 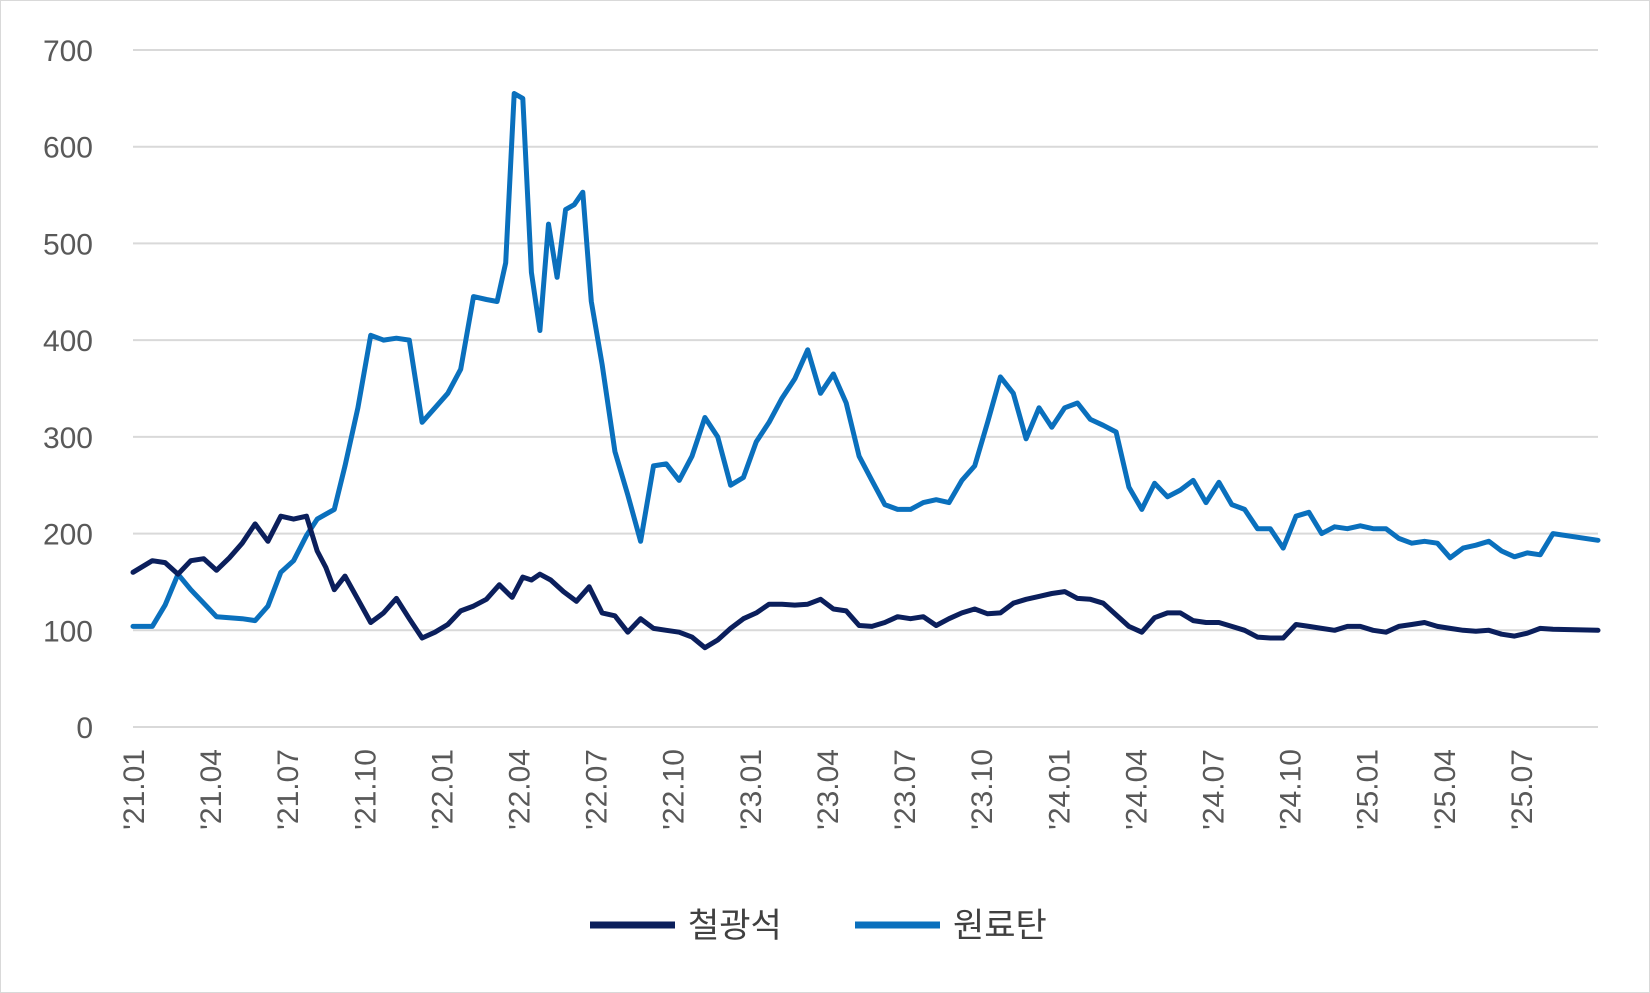 What do you see at coordinates (1445, 789) in the screenshot?
I see `x-tick-label: '25.04` at bounding box center [1445, 789].